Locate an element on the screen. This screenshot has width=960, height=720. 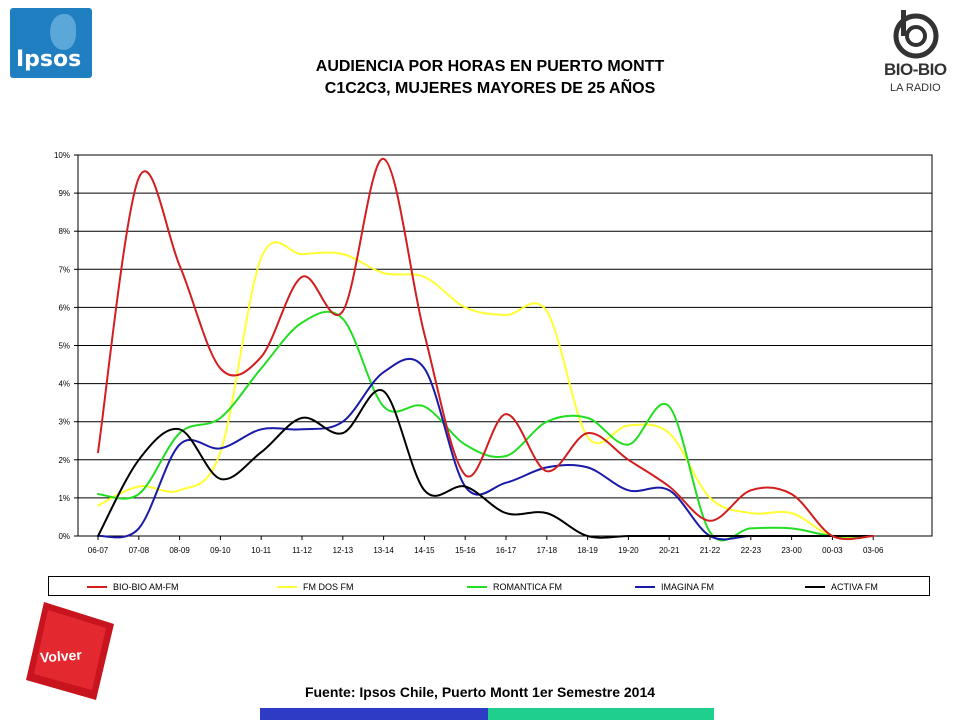
x-tick-label: 11-12 is located at coordinates (302, 550).